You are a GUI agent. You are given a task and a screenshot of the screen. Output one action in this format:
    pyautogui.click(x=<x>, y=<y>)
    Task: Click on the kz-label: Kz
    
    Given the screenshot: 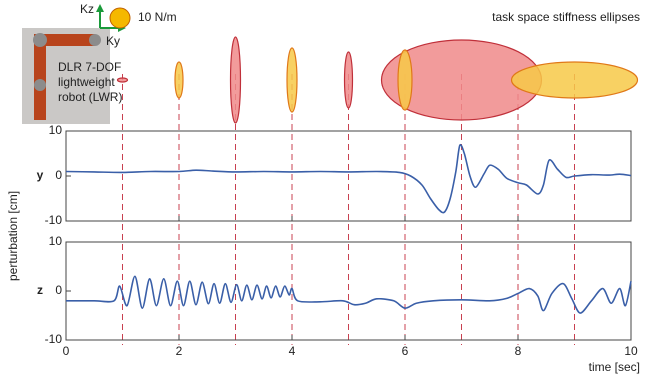 What is the action you would take?
    pyautogui.click(x=87, y=9)
    